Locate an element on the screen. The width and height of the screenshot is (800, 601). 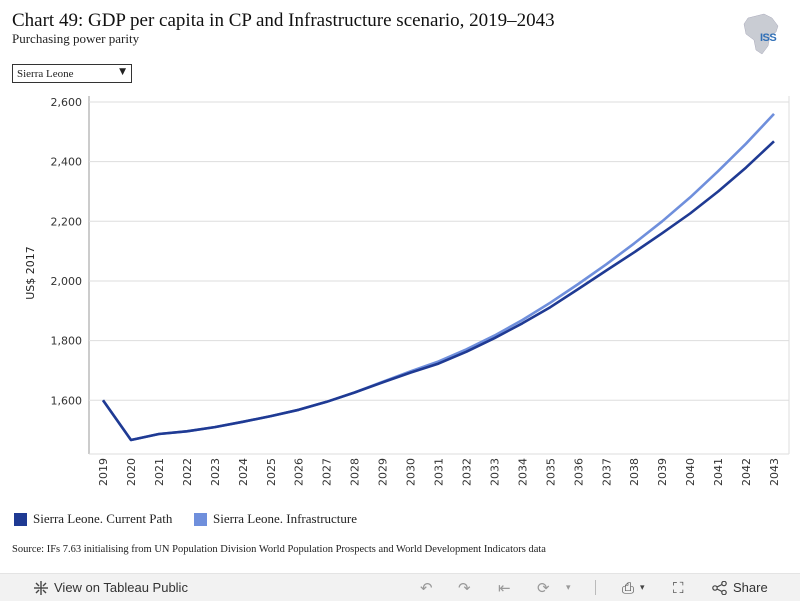
legend-item-current-path: Sierra Leone. Current Path is located at coordinates (93, 519).